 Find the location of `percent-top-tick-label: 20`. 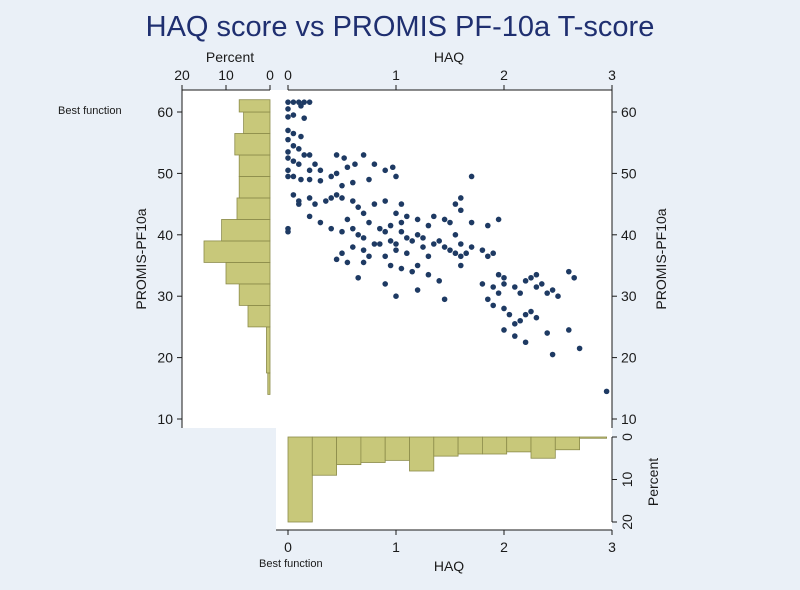

percent-top-tick-label: 20 is located at coordinates (182, 75).